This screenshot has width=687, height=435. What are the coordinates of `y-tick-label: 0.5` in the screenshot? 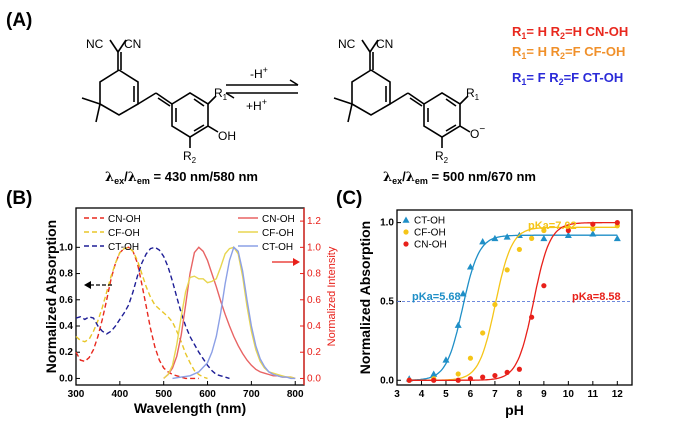 It's located at (387, 301).